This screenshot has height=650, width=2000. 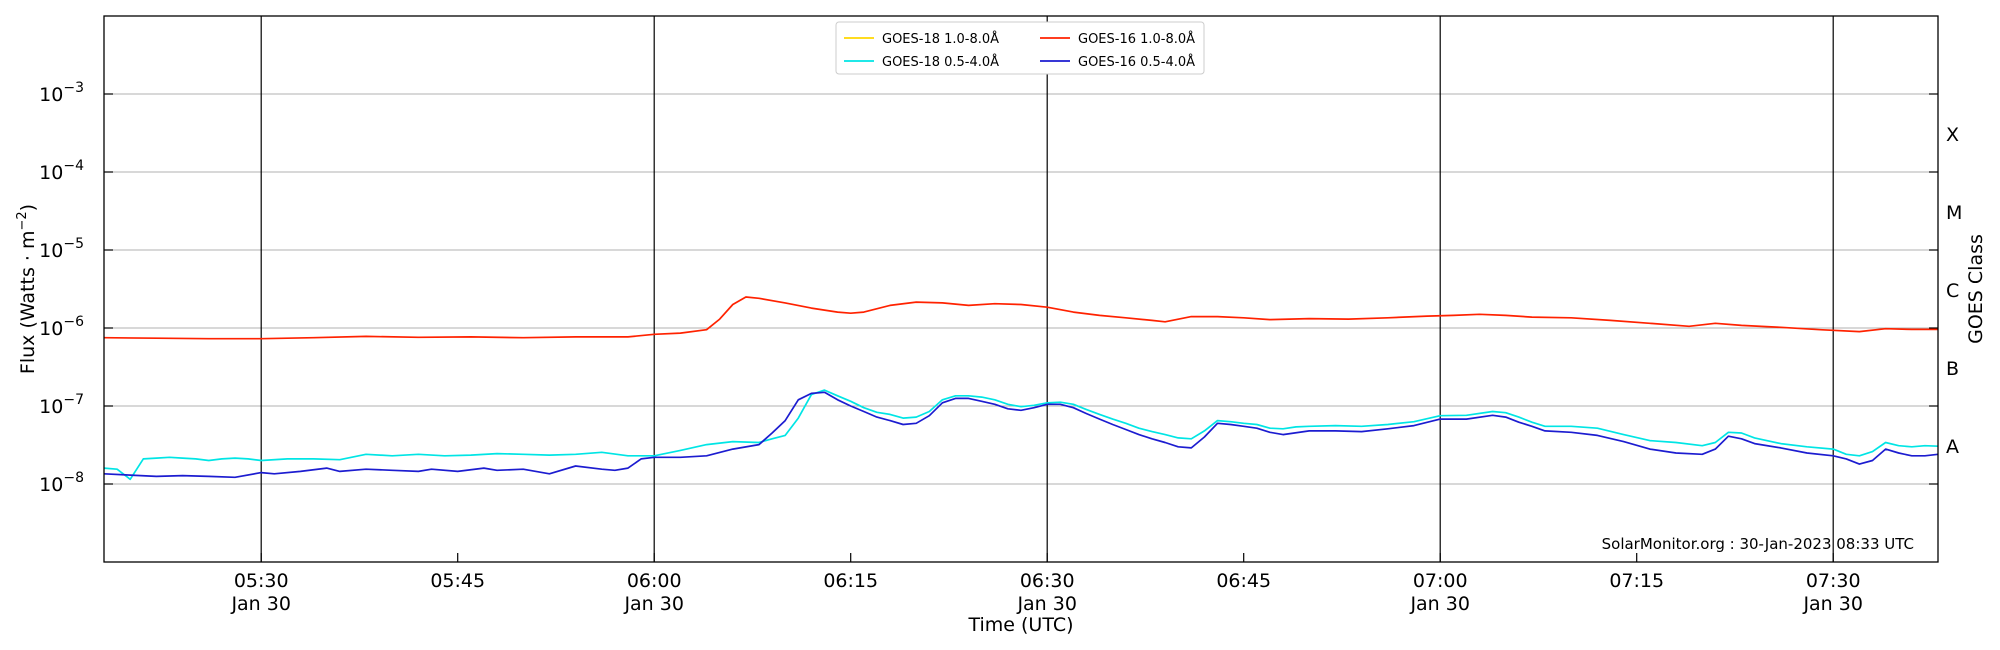 What do you see at coordinates (1020, 625) in the screenshot?
I see `x-axis-label: Time (UTC)` at bounding box center [1020, 625].